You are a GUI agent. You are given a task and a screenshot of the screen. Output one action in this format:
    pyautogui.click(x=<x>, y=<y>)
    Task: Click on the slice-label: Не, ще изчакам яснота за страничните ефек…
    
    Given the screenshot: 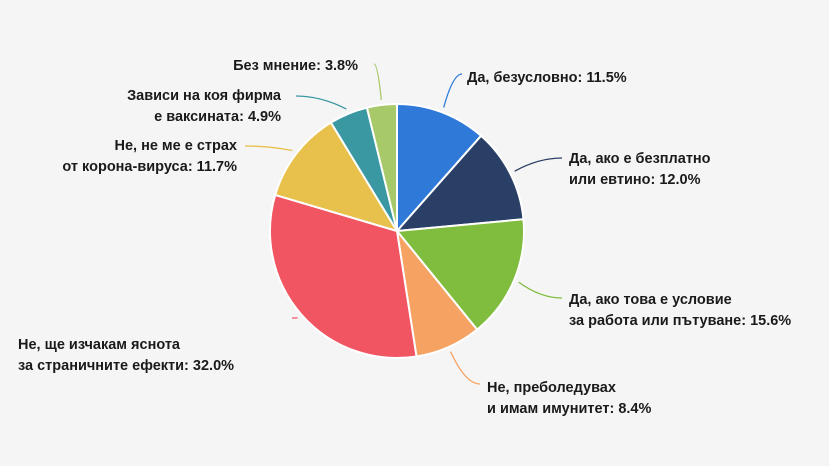 What is the action you would take?
    pyautogui.click(x=126, y=355)
    